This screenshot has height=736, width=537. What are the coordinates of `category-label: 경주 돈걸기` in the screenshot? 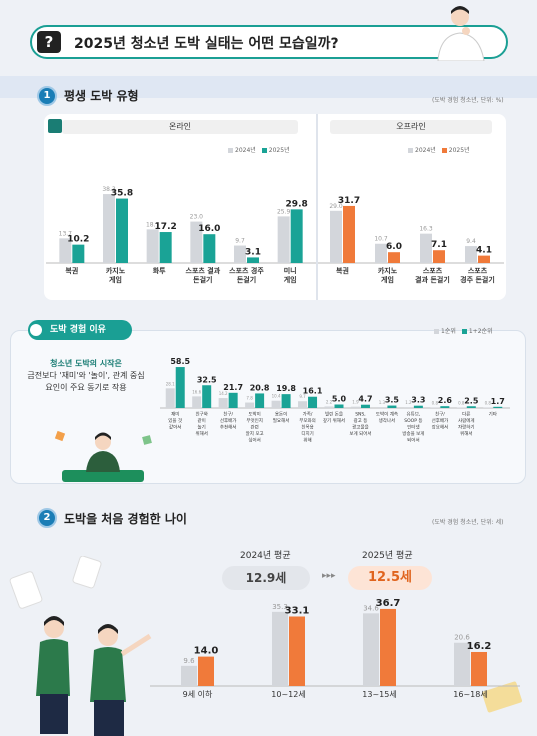 It's located at (477, 279).